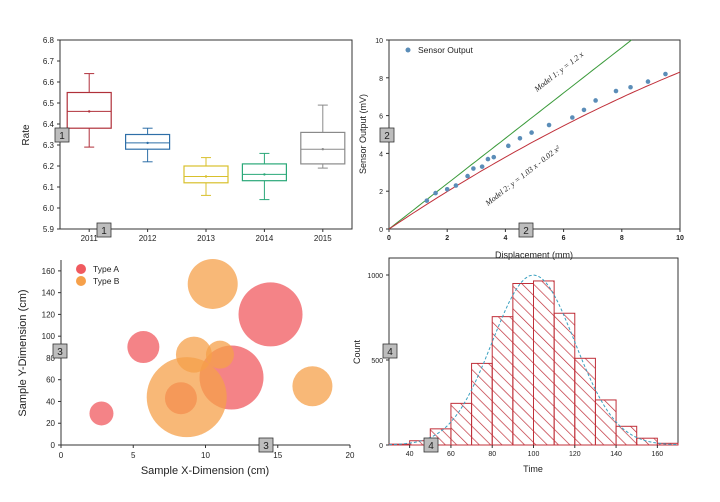 This screenshot has height=502, width=720. Describe the element at coordinates (381, 446) in the screenshot. I see `histogram-ytick-label: 0` at that location.